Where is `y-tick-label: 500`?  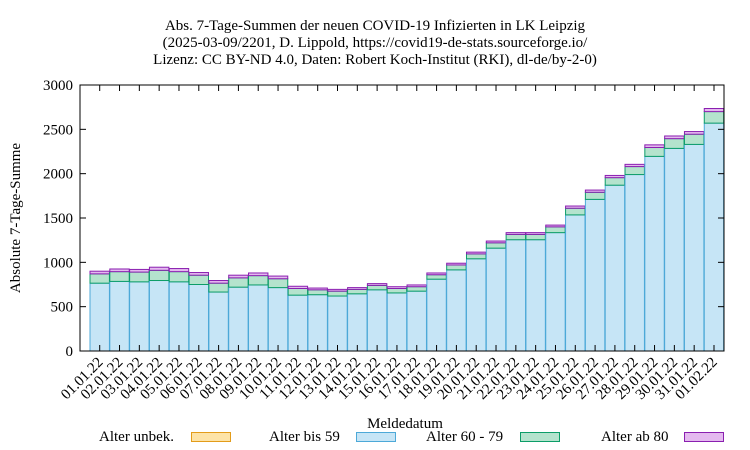
y-tick-label: 500 is located at coordinates (62, 308).